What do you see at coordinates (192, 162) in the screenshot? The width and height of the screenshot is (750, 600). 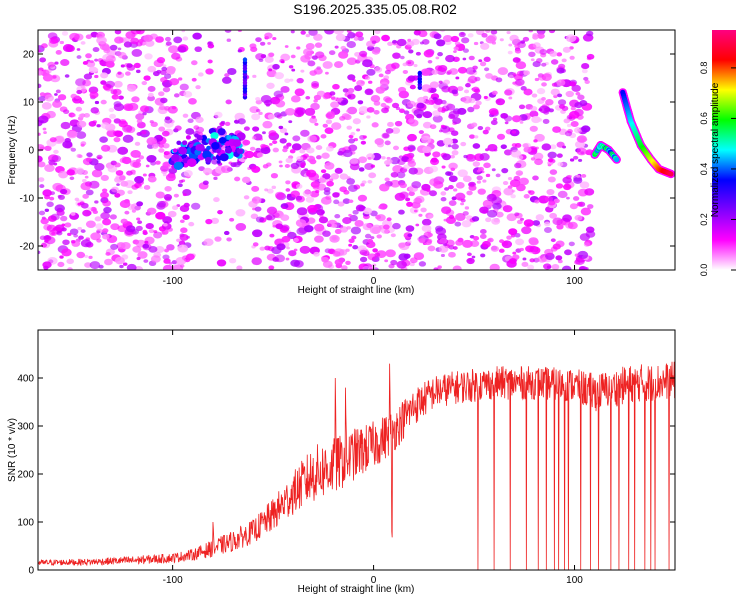 I see `blob-cluster-mark` at bounding box center [192, 162].